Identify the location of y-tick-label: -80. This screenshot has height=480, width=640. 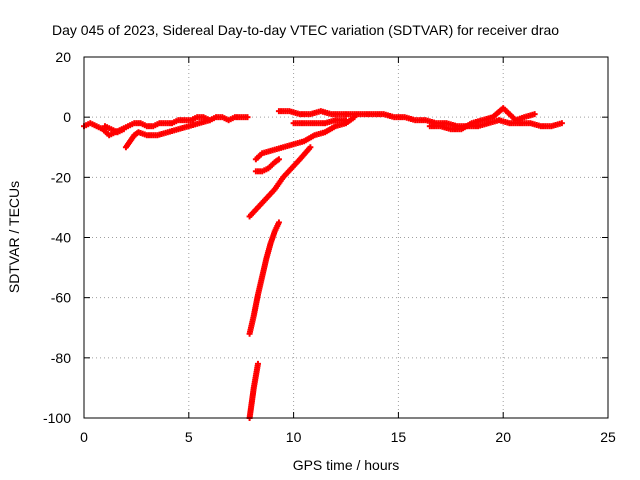
(61, 358).